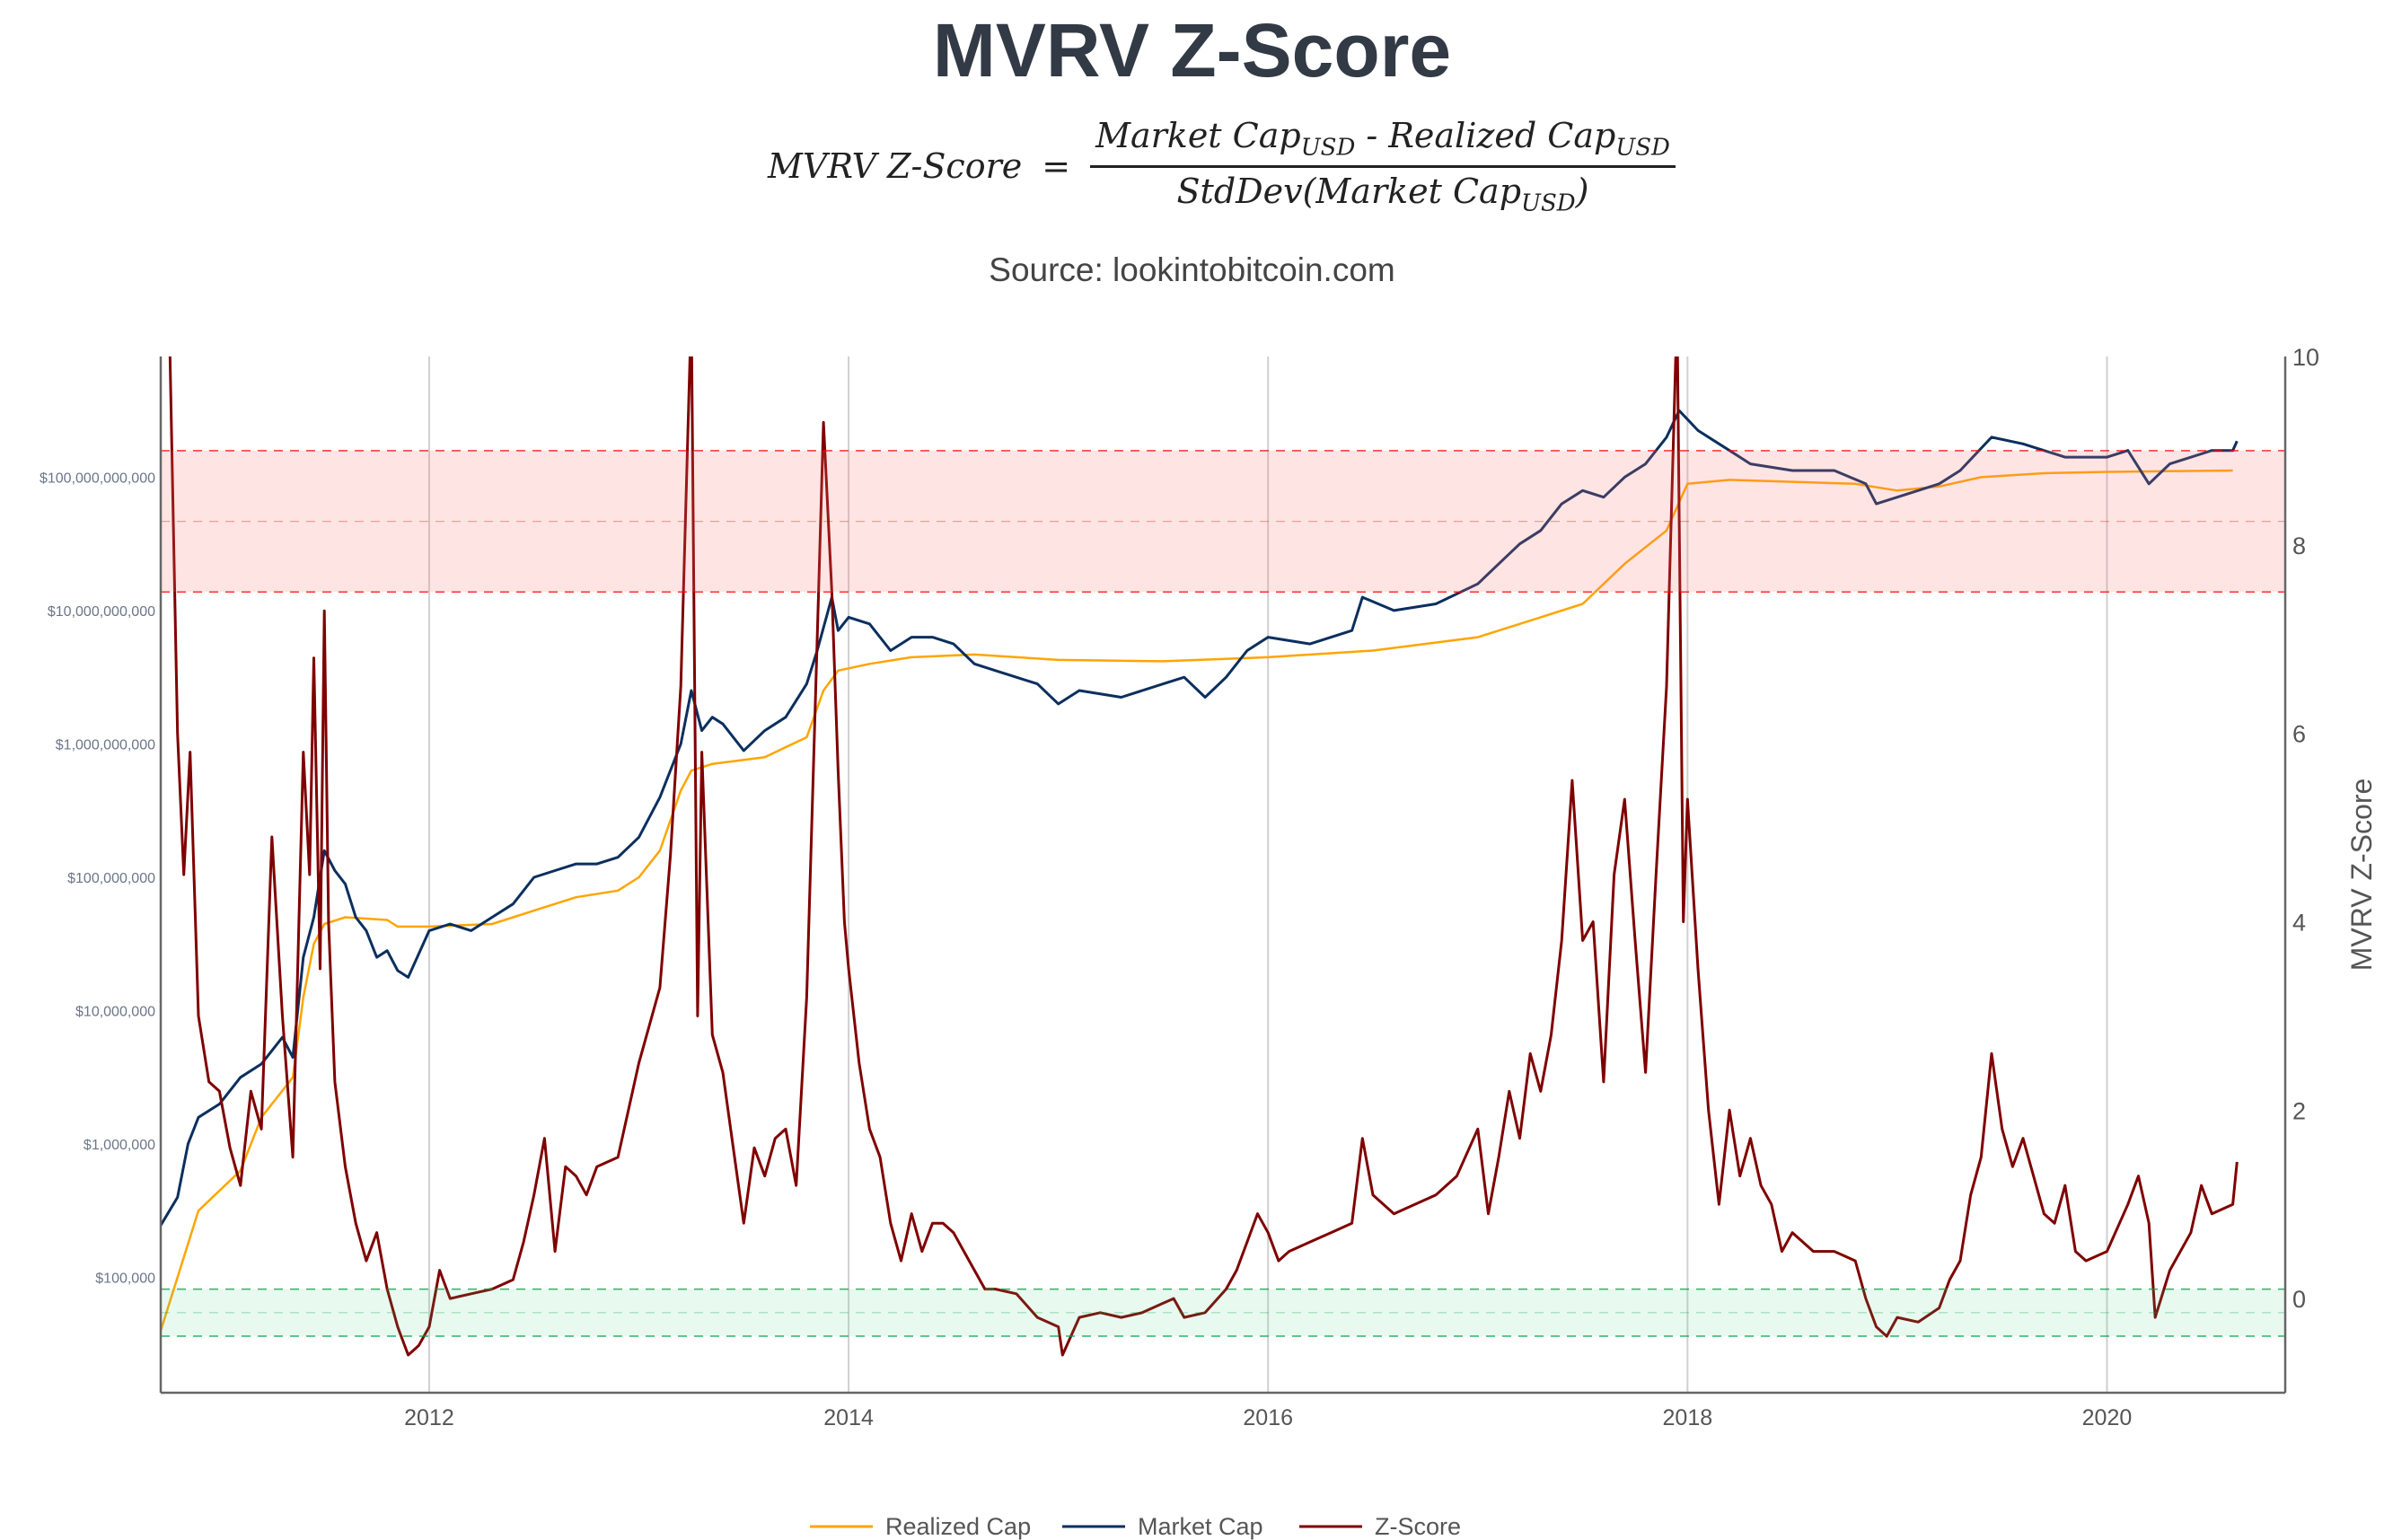  What do you see at coordinates (2299, 1299) in the screenshot?
I see `right-tick-label: 0` at bounding box center [2299, 1299].